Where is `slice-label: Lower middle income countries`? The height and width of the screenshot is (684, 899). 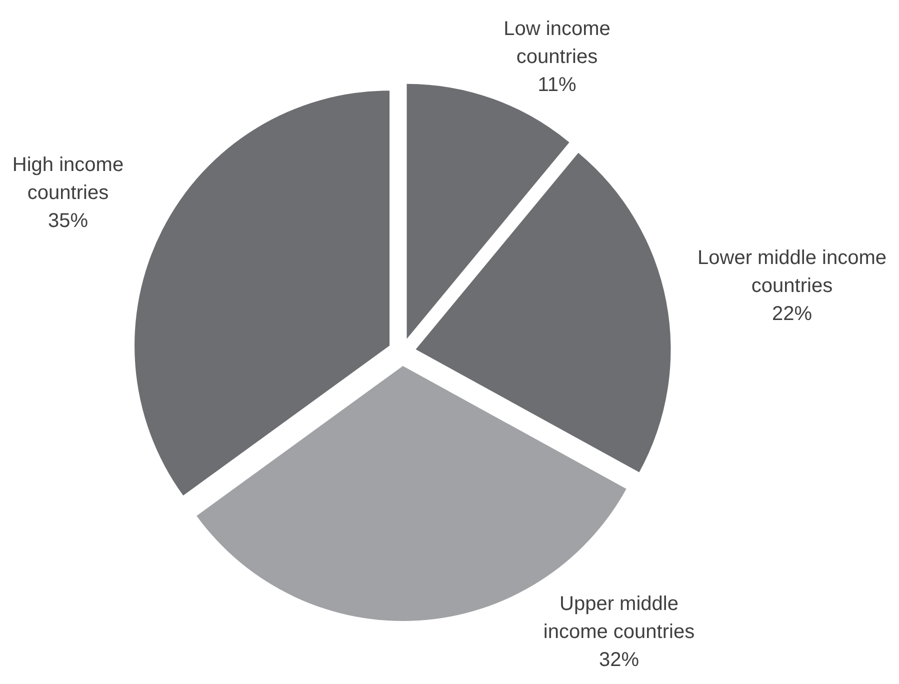 slice-label: Lower middle income countries is located at coordinates (792, 272).